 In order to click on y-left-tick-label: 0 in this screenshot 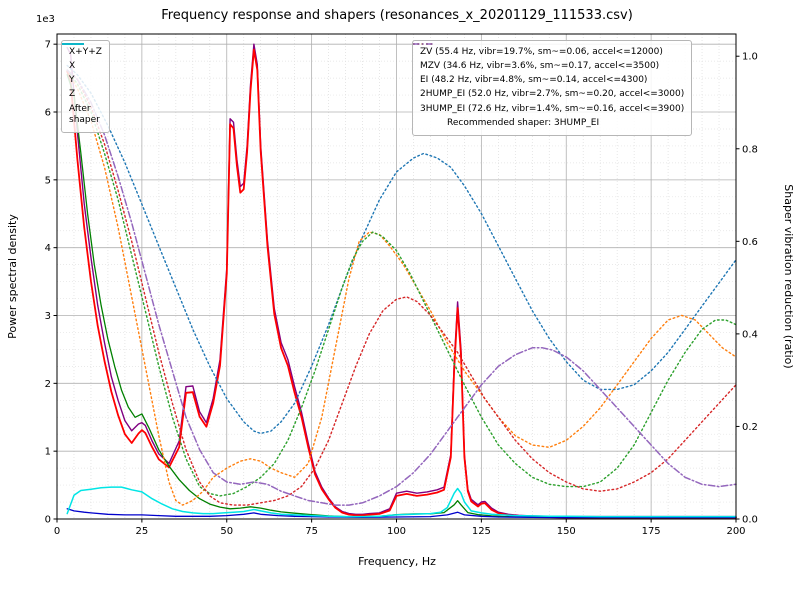, I will do `click(48, 520)`.